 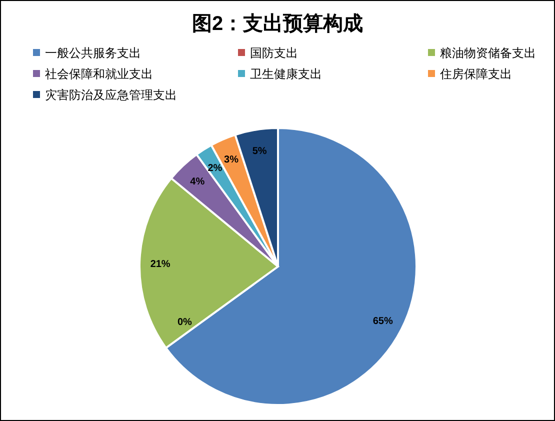 What do you see at coordinates (93, 53) in the screenshot?
I see `legend-label: 一般公共服务支出` at bounding box center [93, 53].